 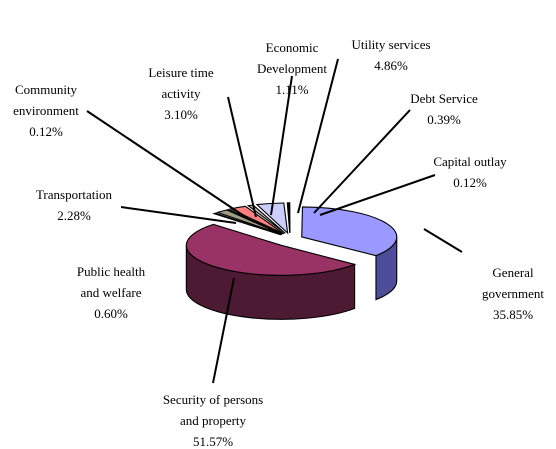 I want to click on percent-economic-development: 1.11%, so click(x=291, y=89).